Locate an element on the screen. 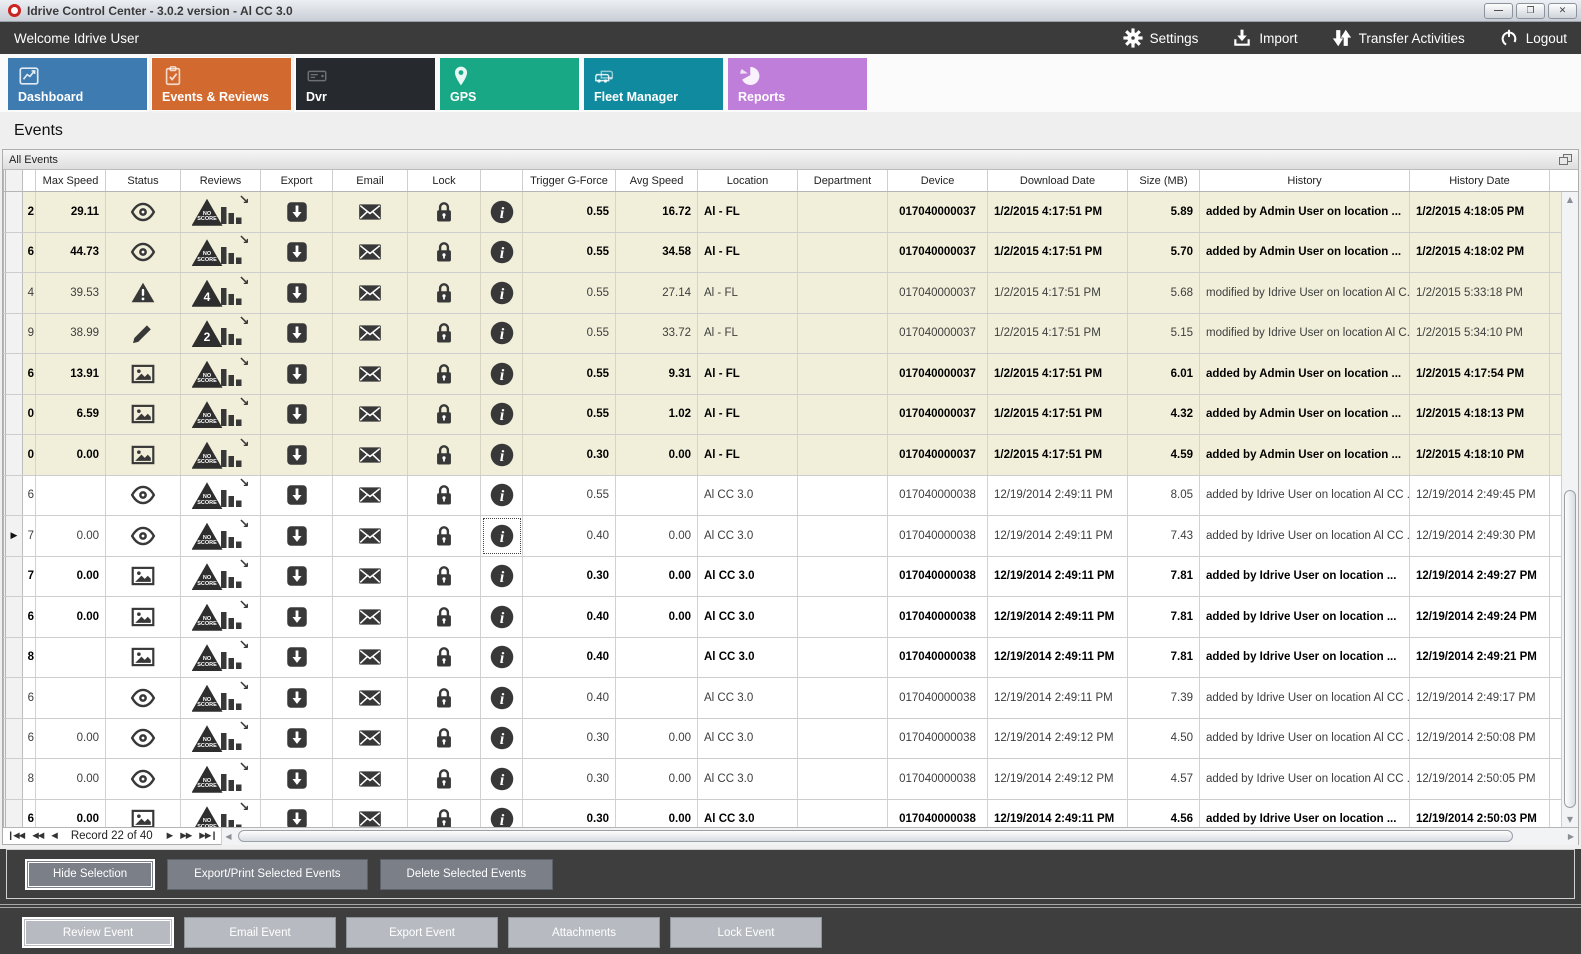 The image size is (1581, 954). restore-panel-icon is located at coordinates (1565, 159).